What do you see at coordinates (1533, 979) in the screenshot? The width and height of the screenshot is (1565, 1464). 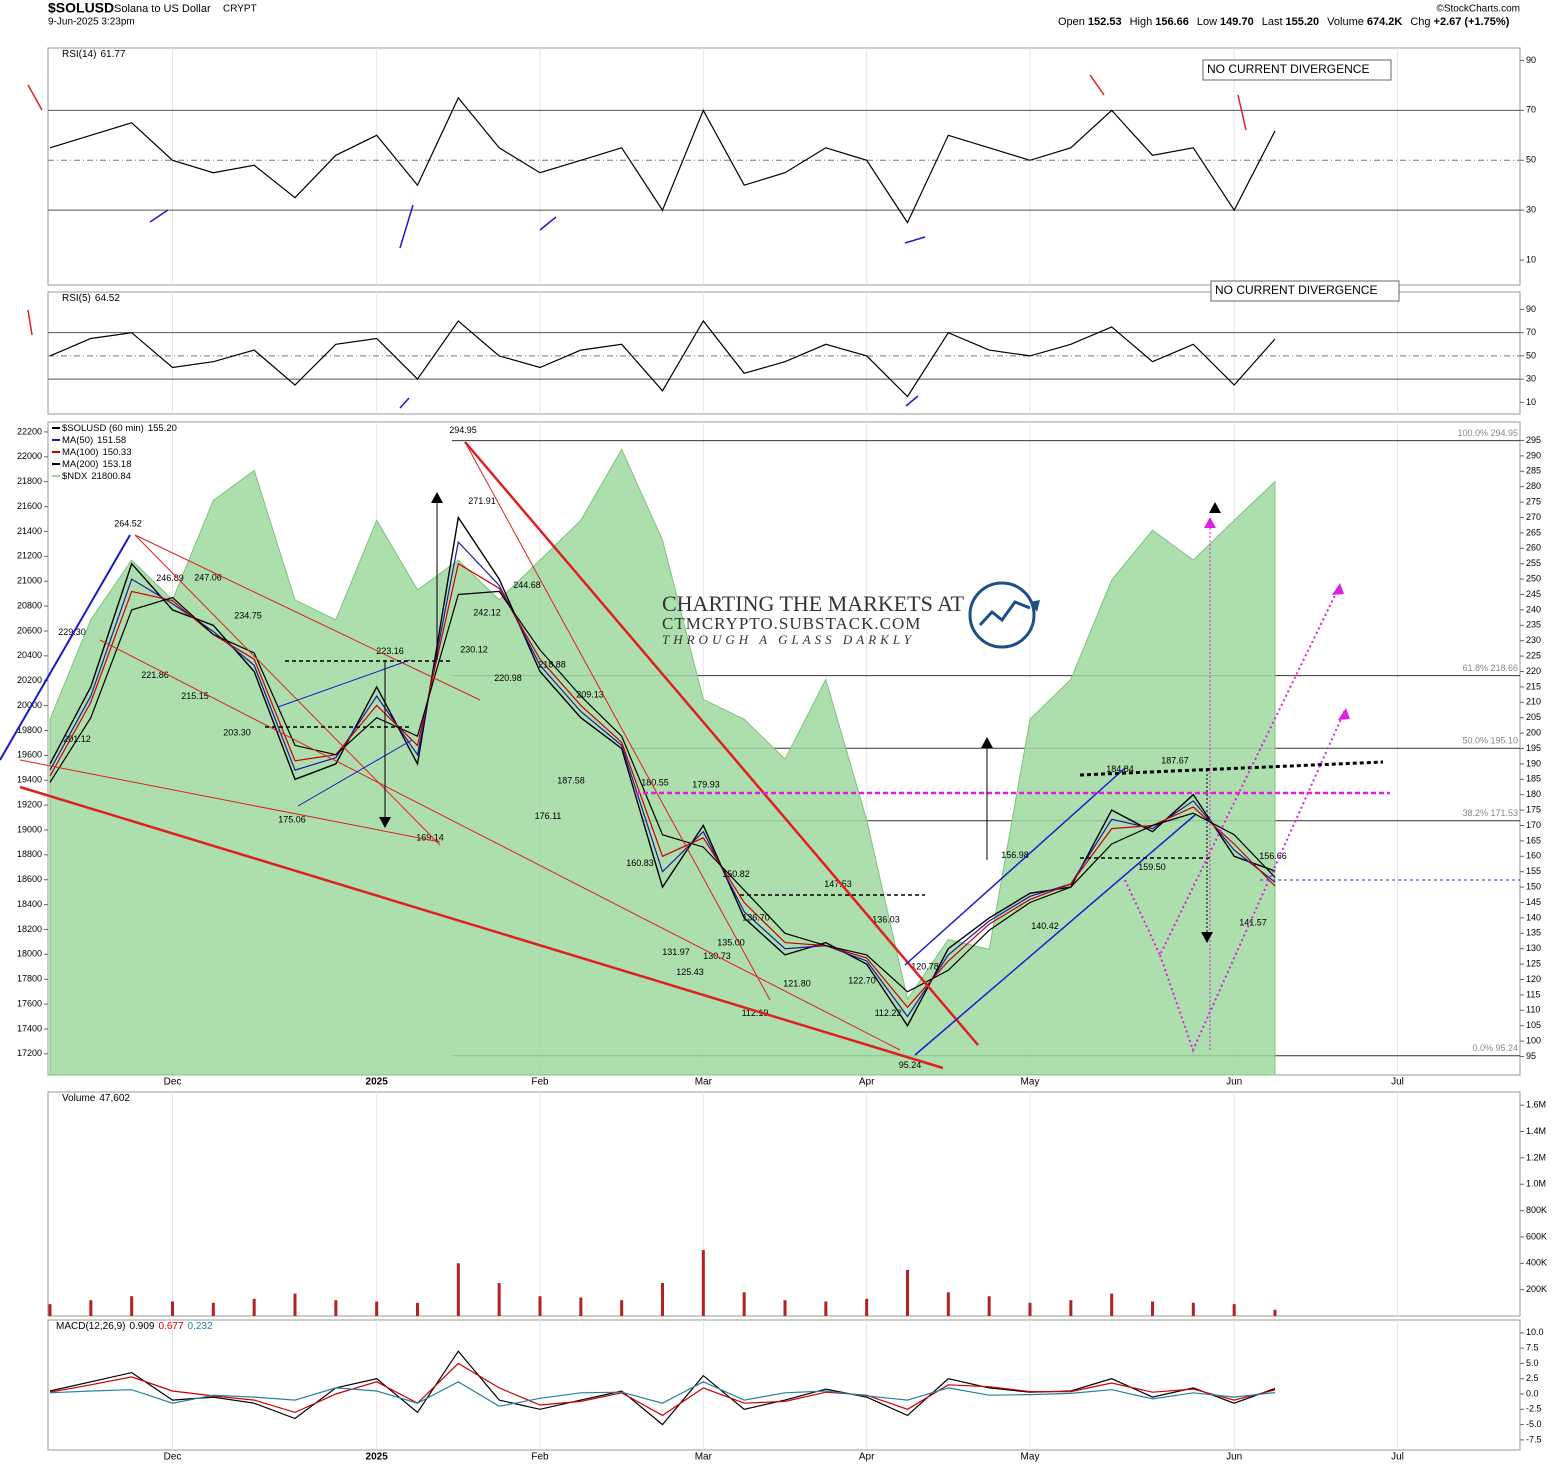 I see `y-tick-label: 120` at bounding box center [1533, 979].